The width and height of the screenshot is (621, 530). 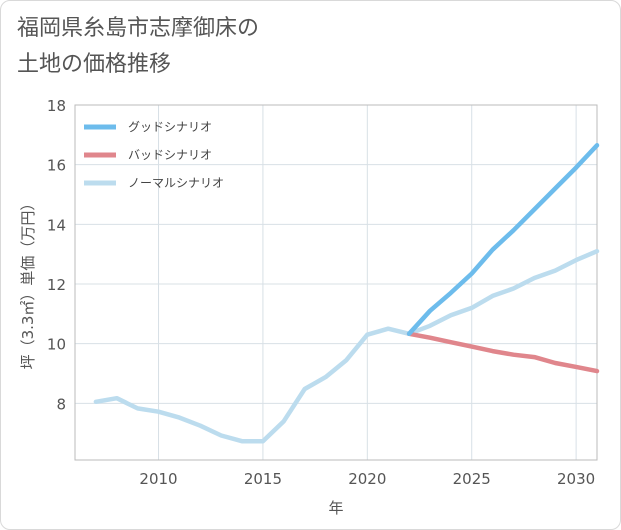 I want to click on x-tick-2020: 2020, so click(x=367, y=479).